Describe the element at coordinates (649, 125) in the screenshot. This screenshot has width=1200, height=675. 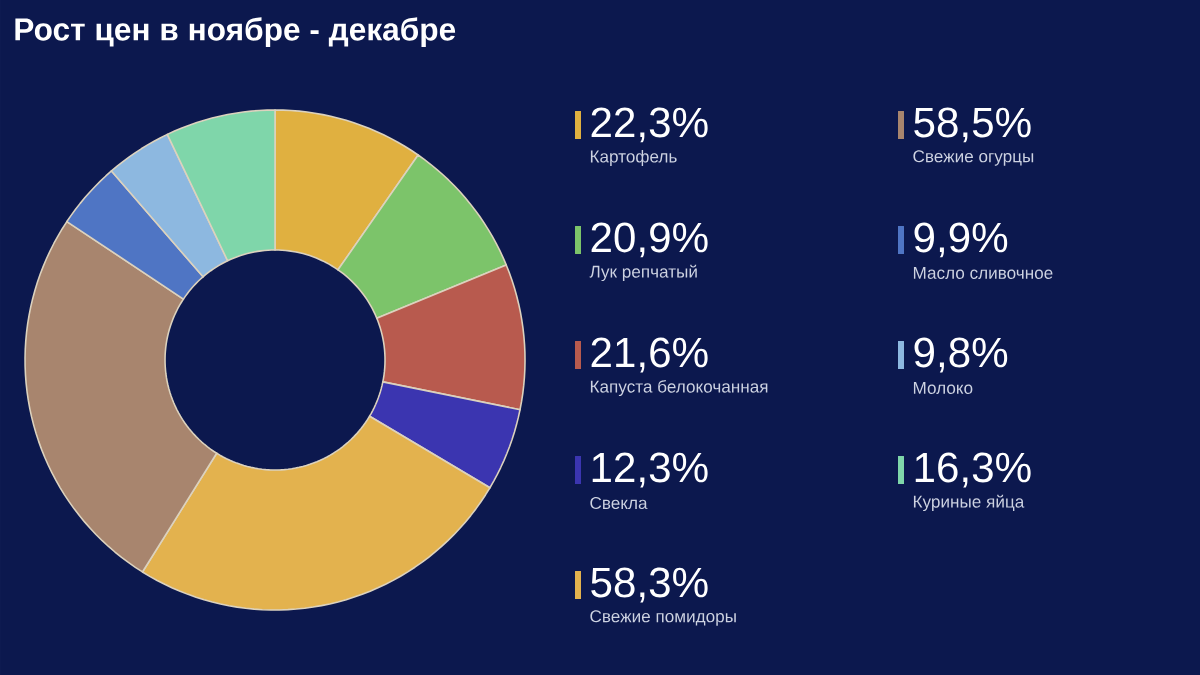
I see `data-label: 22,3%` at that location.